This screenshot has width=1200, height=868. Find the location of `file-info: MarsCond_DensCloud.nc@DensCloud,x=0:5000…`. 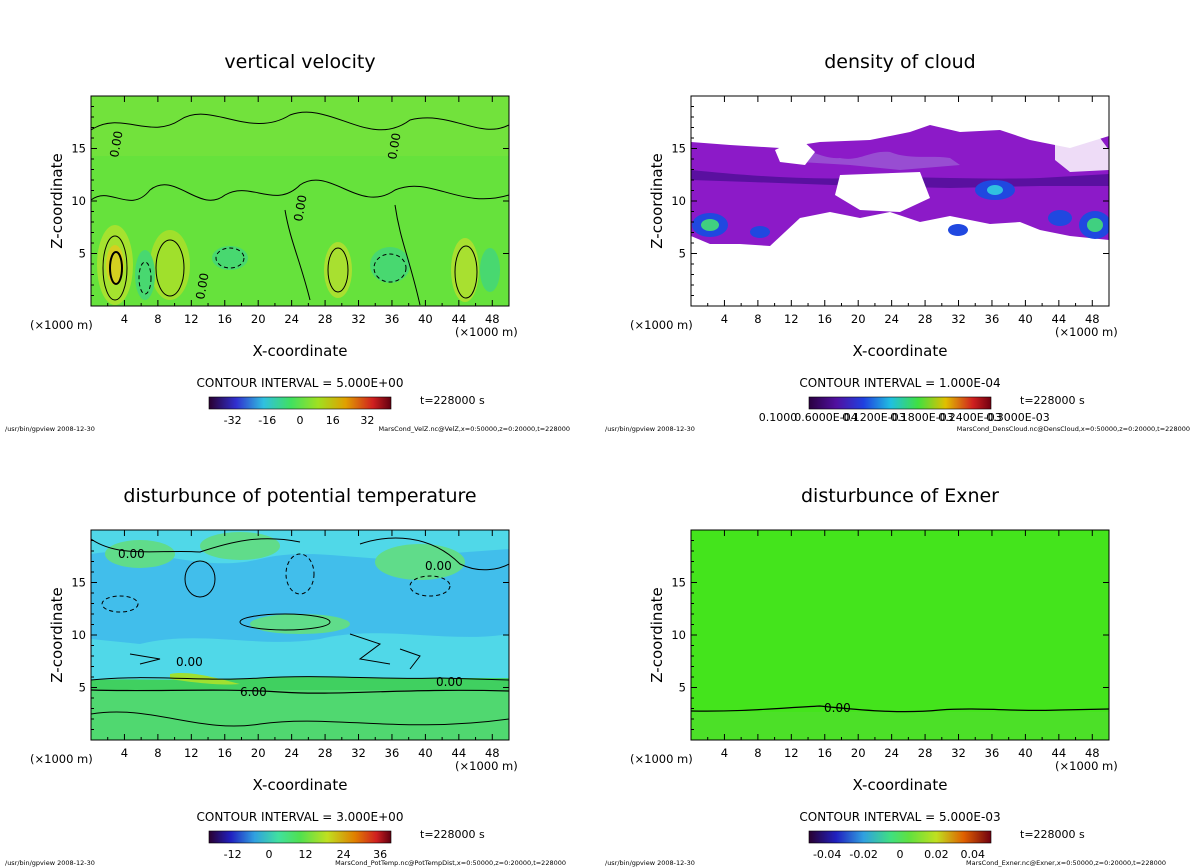

file-info: MarsCond_DensCloud.nc@DensCloud,x=0:5000… is located at coordinates (1073, 429).